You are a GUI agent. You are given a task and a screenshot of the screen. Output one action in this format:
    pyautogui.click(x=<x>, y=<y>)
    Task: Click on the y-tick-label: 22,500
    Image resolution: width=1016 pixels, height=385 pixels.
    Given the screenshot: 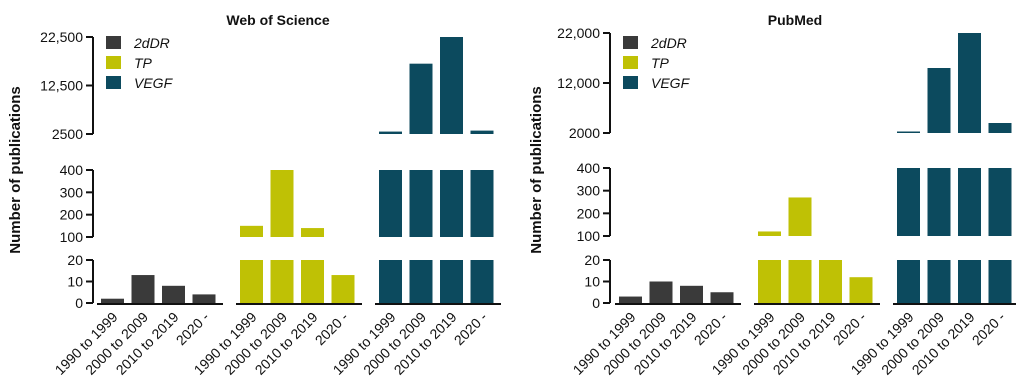 What is the action you would take?
    pyautogui.click(x=61, y=37)
    